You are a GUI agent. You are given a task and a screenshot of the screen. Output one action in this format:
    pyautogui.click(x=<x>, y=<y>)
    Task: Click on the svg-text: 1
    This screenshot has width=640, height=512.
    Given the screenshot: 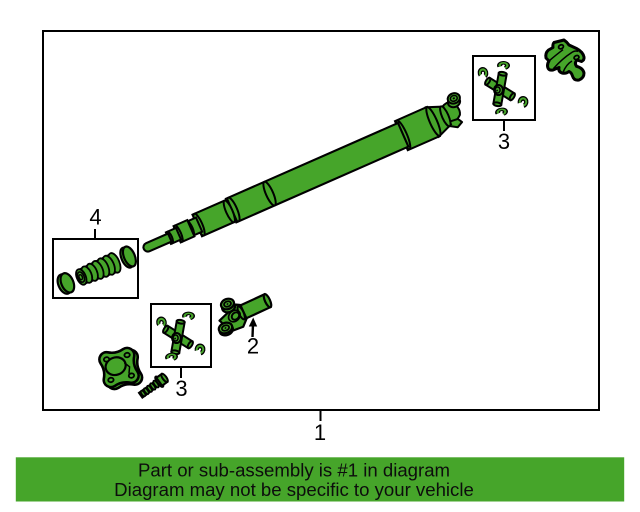 What is the action you would take?
    pyautogui.click(x=320, y=432)
    